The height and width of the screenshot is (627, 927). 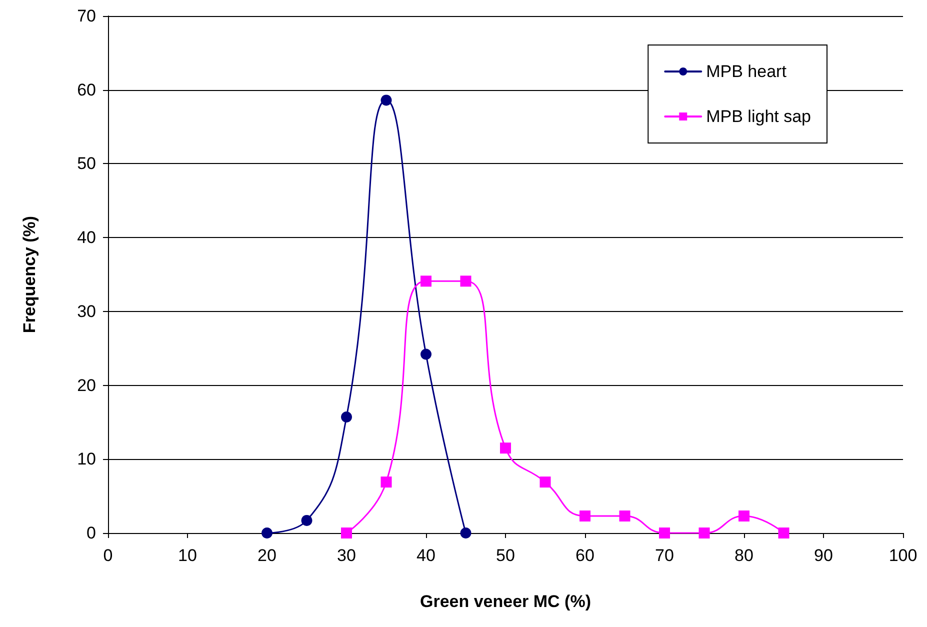 I want to click on x-tick-label: 80, so click(x=744, y=555).